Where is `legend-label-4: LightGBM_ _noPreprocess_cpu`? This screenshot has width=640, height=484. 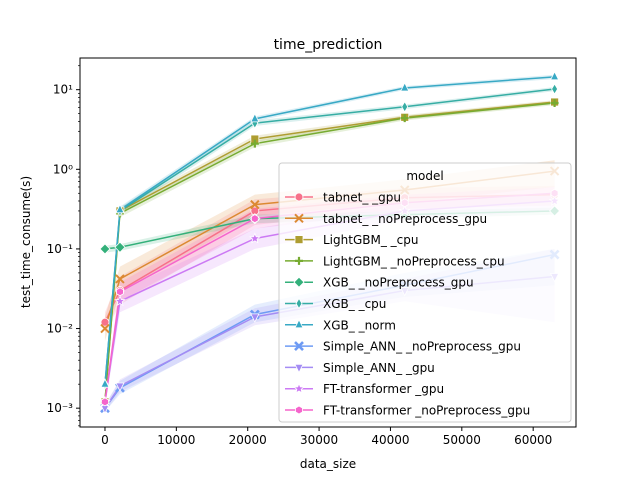 legend-label-4: LightGBM_ _noPreprocess_cpu is located at coordinates (414, 261).